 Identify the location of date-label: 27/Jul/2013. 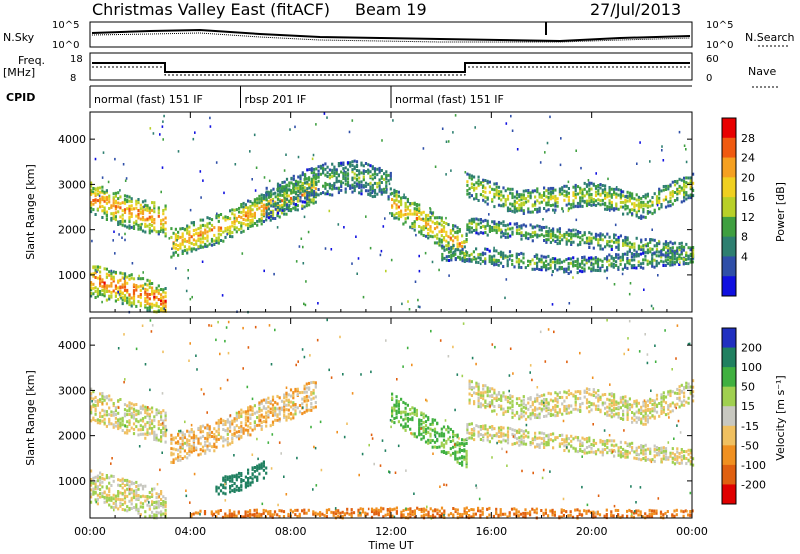
(635, 9).